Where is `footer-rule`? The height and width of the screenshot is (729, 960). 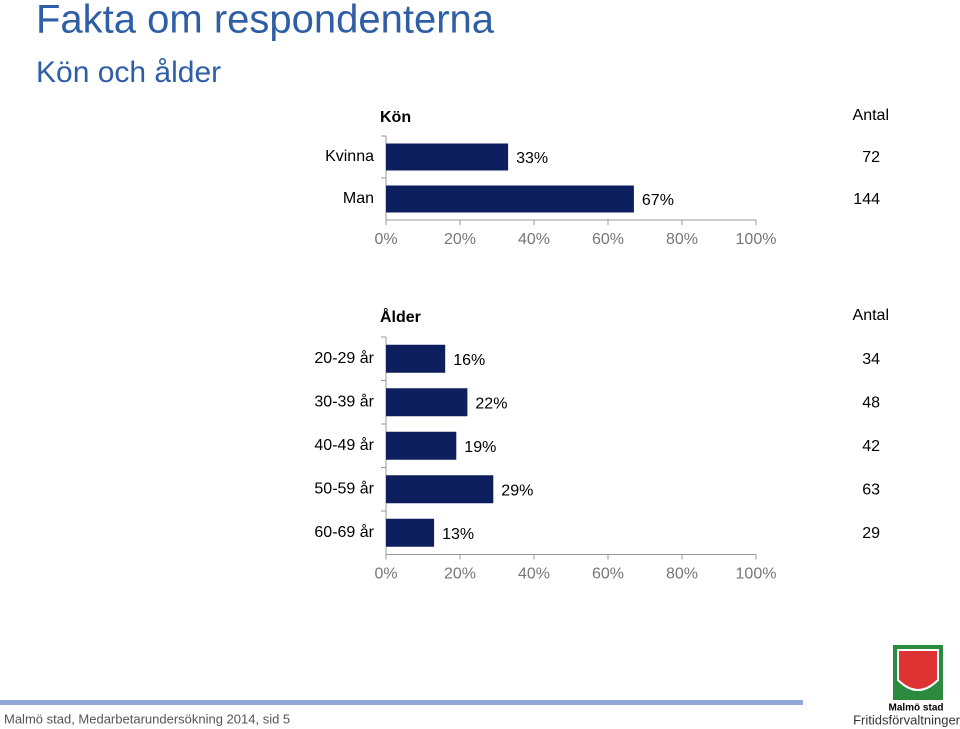 footer-rule is located at coordinates (401, 702).